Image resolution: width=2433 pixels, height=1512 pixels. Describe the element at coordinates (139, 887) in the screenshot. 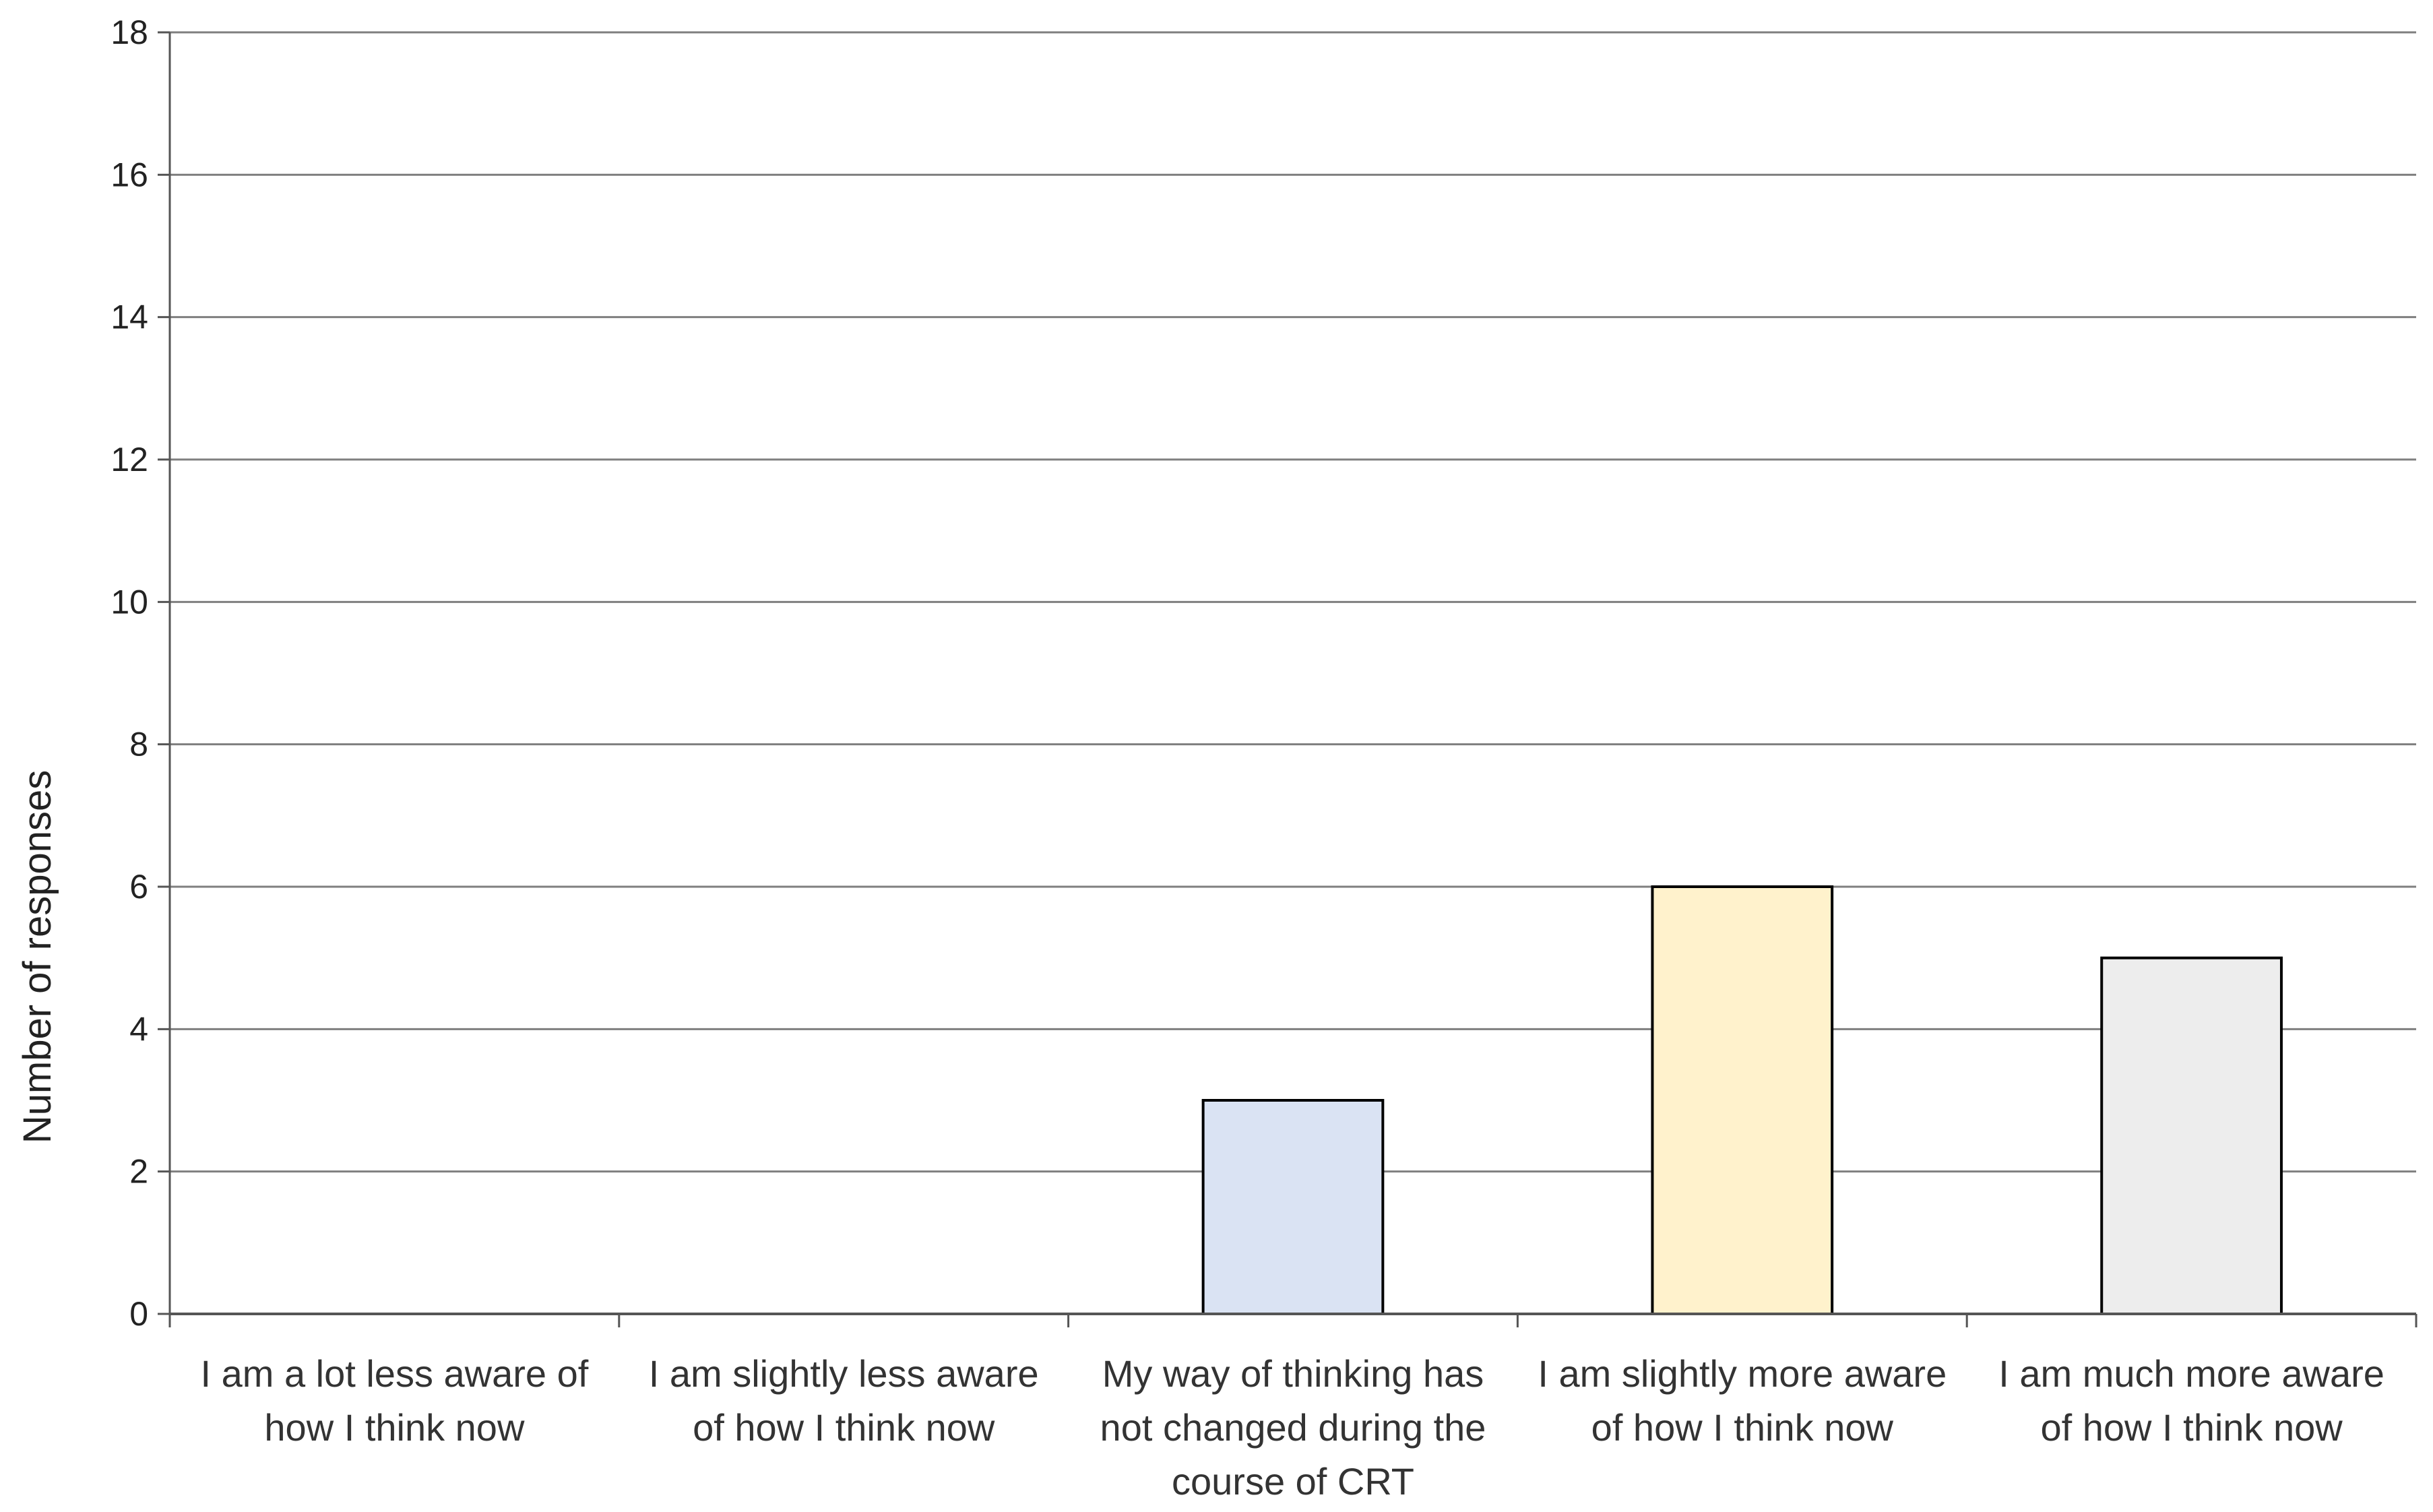

I see `y-tick-label: 6` at that location.